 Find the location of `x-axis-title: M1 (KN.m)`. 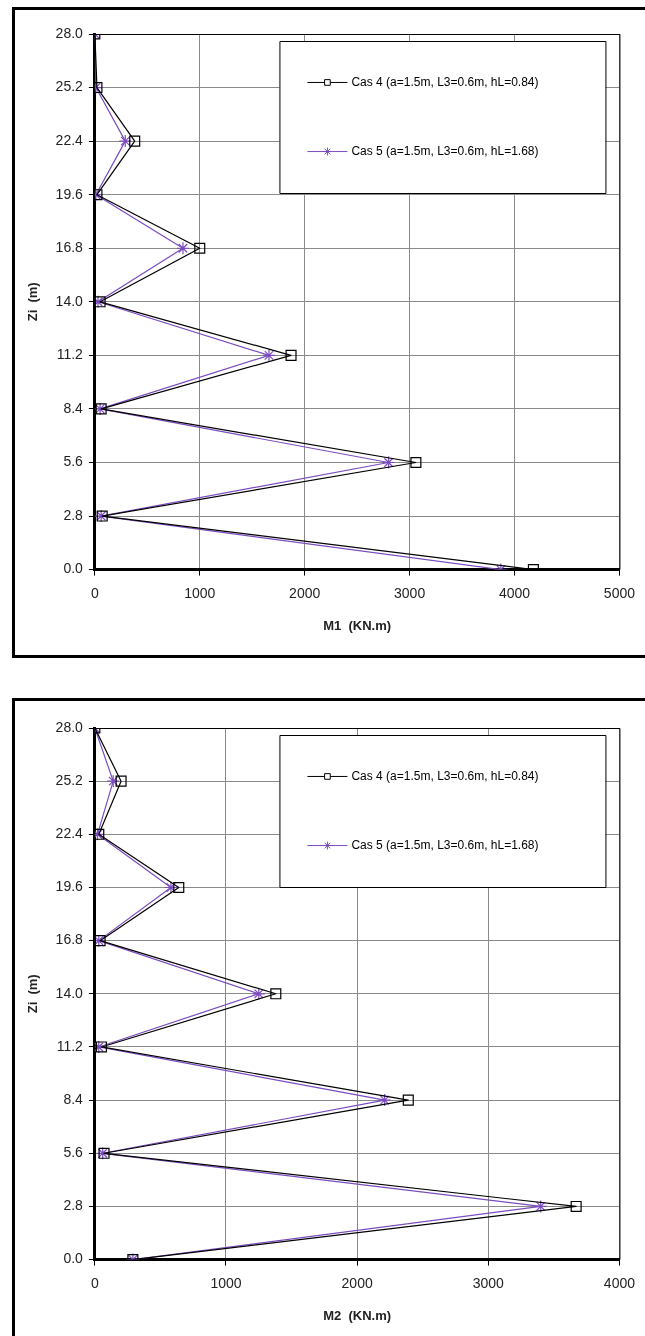

x-axis-title: M1 (KN.m) is located at coordinates (357, 625).